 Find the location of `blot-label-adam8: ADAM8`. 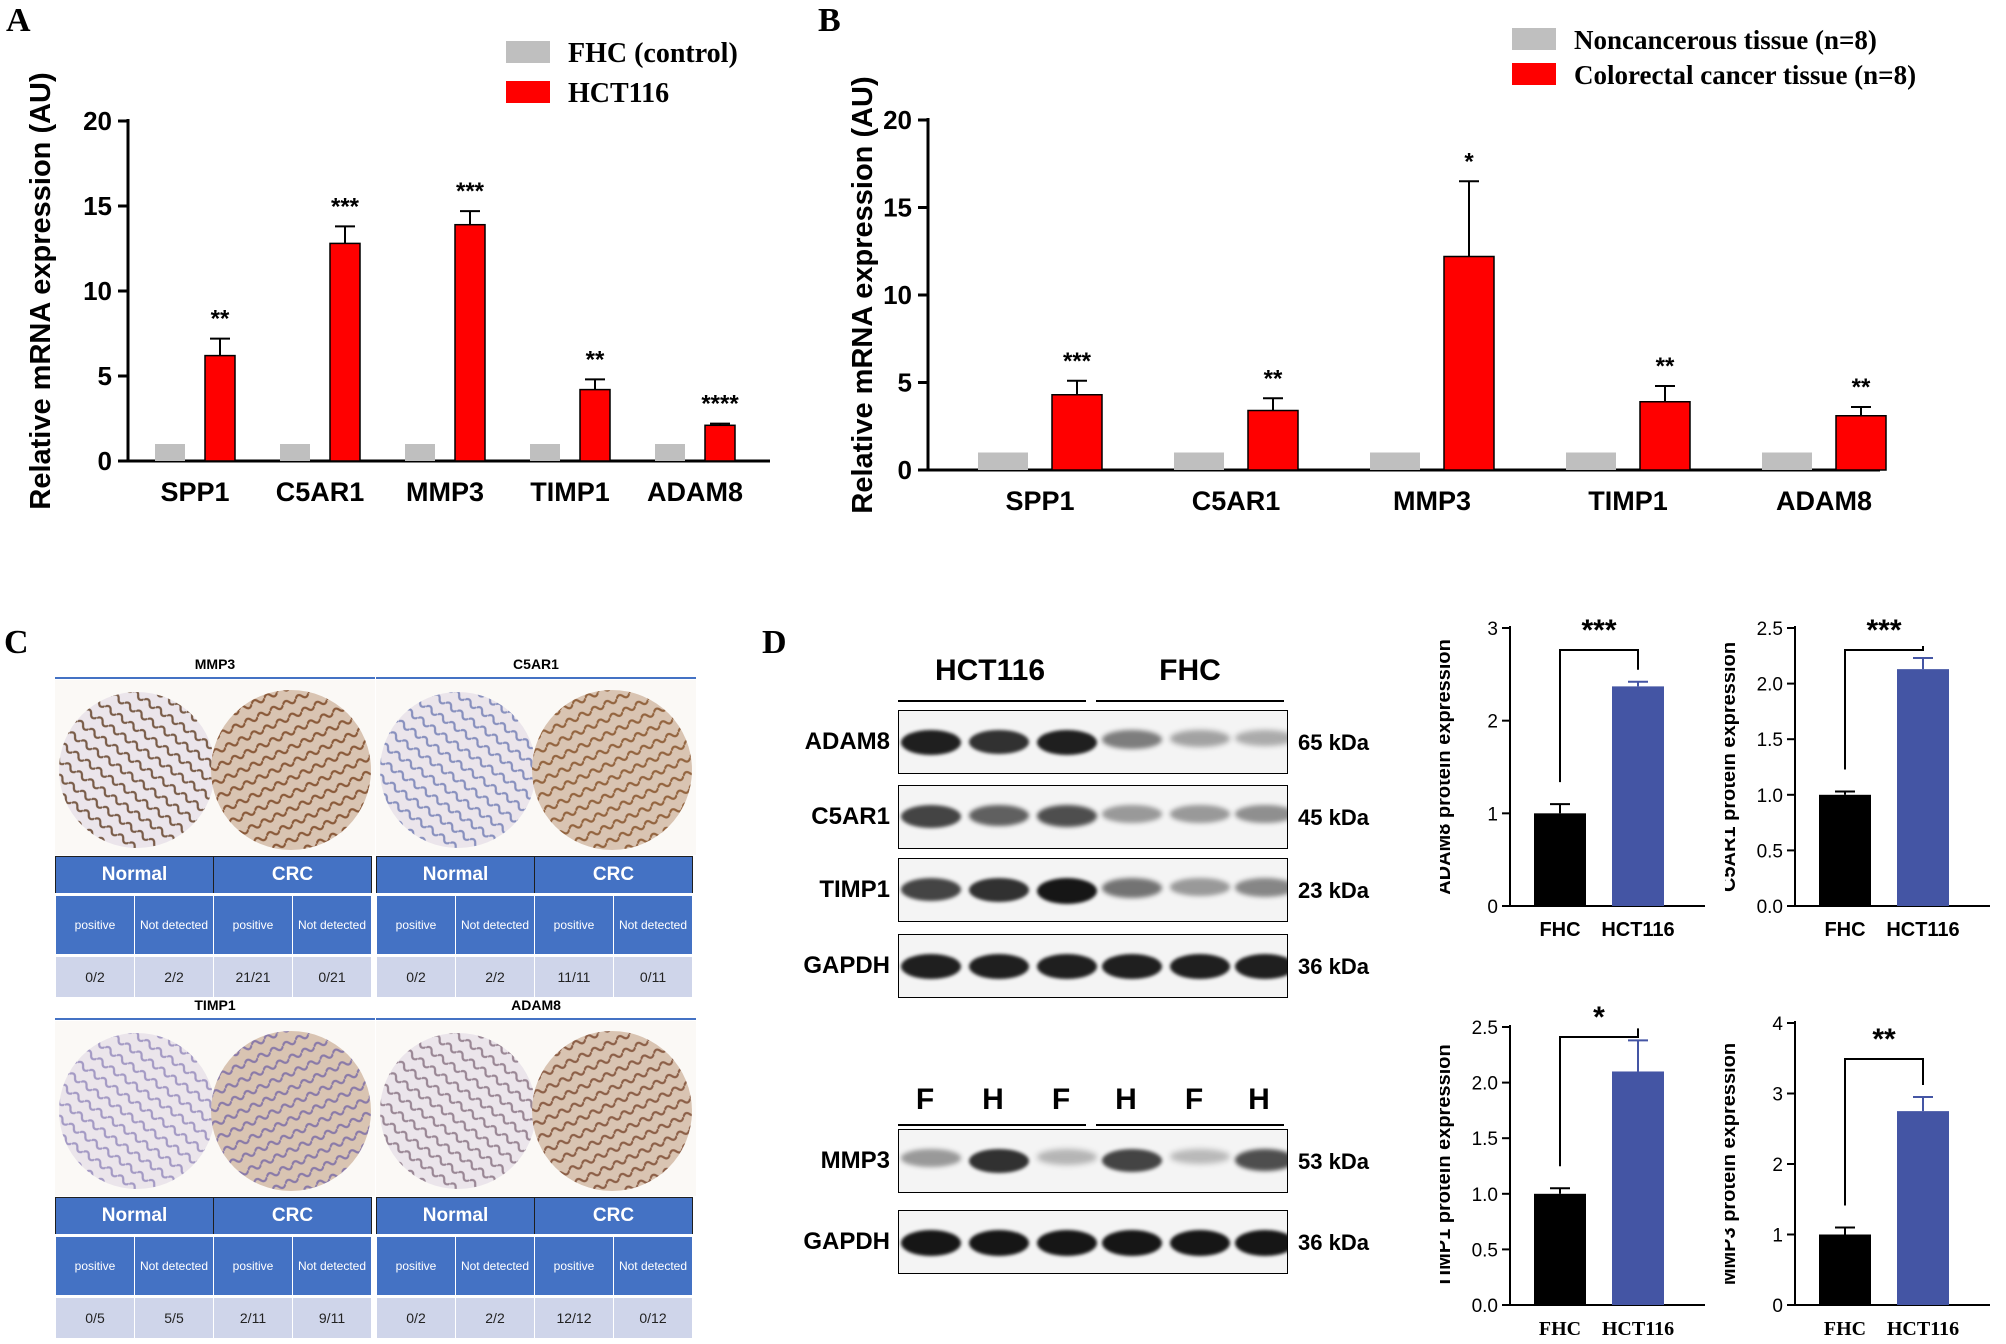

blot-label-adam8: ADAM8 is located at coordinates (847, 741).